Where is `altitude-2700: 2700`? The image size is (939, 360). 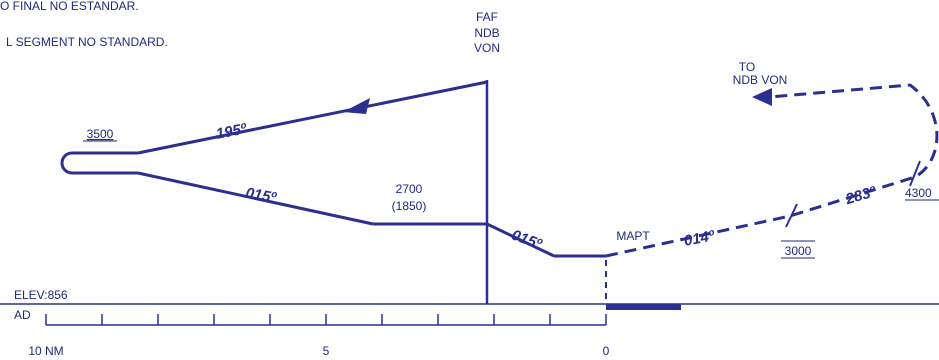
altitude-2700: 2700 is located at coordinates (409, 189).